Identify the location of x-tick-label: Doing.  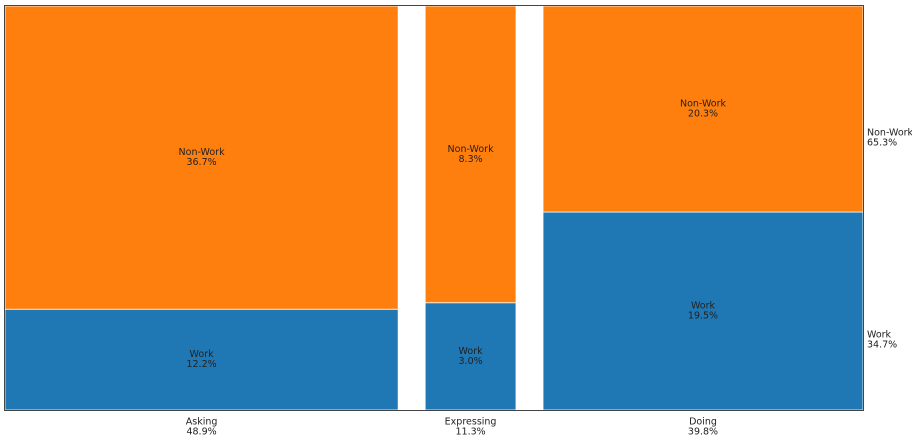
(703, 422).